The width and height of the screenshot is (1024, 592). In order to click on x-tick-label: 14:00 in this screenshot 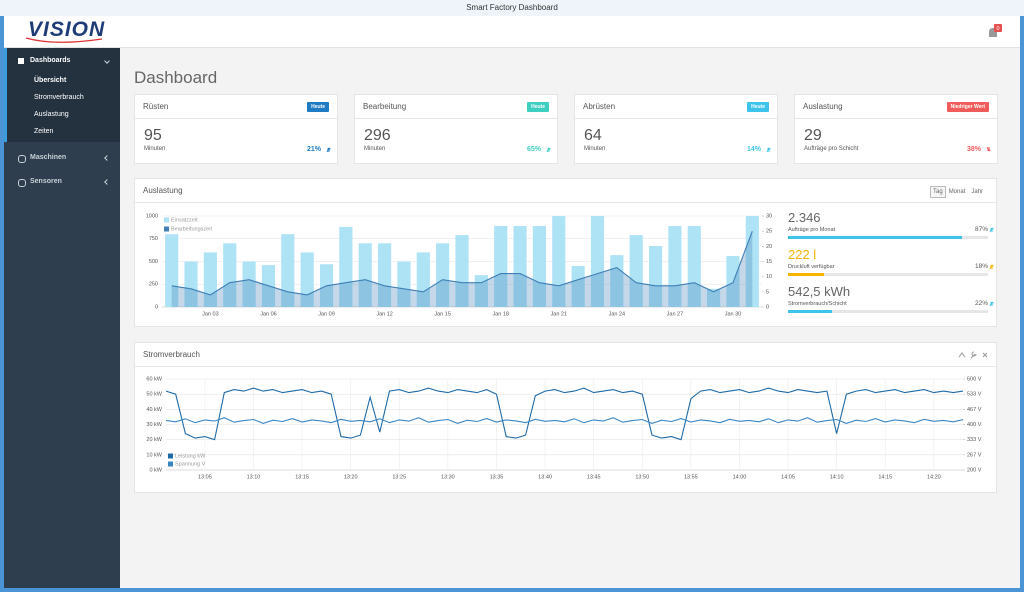, I will do `click(740, 477)`.